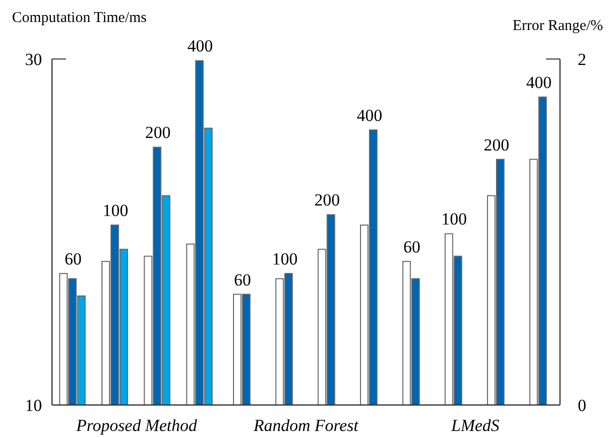 This screenshot has height=437, width=611. Describe the element at coordinates (582, 405) in the screenshot. I see `y2-tick-label: 0` at that location.